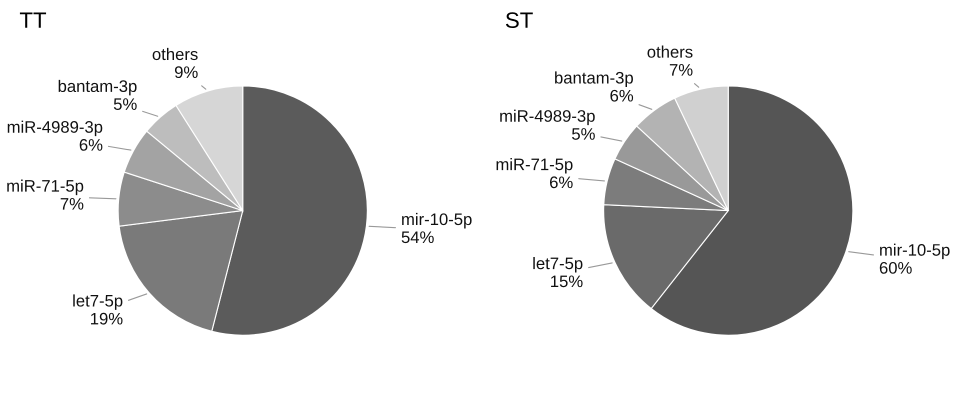 The width and height of the screenshot is (971, 405). I want to click on data-label: 9%, so click(186, 72).